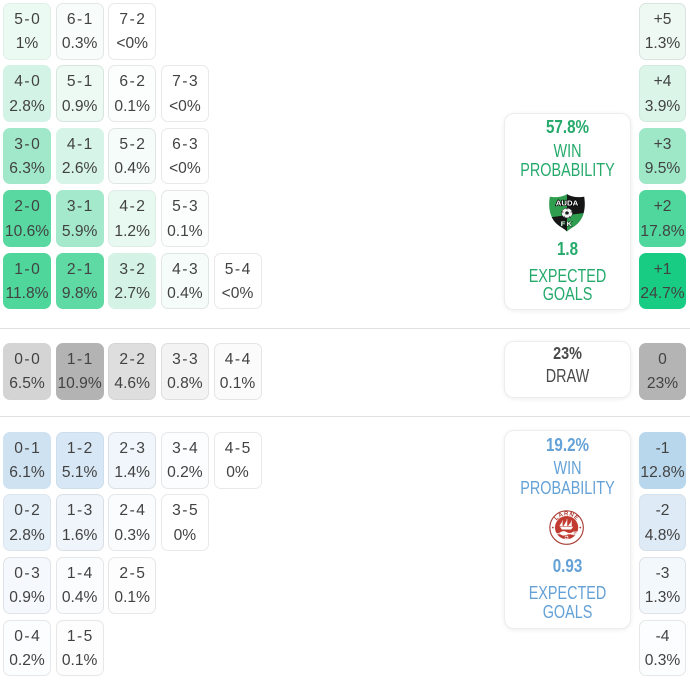 The image size is (690, 680). Describe the element at coordinates (567, 203) in the screenshot. I see `svg-text: AUDA` at that location.